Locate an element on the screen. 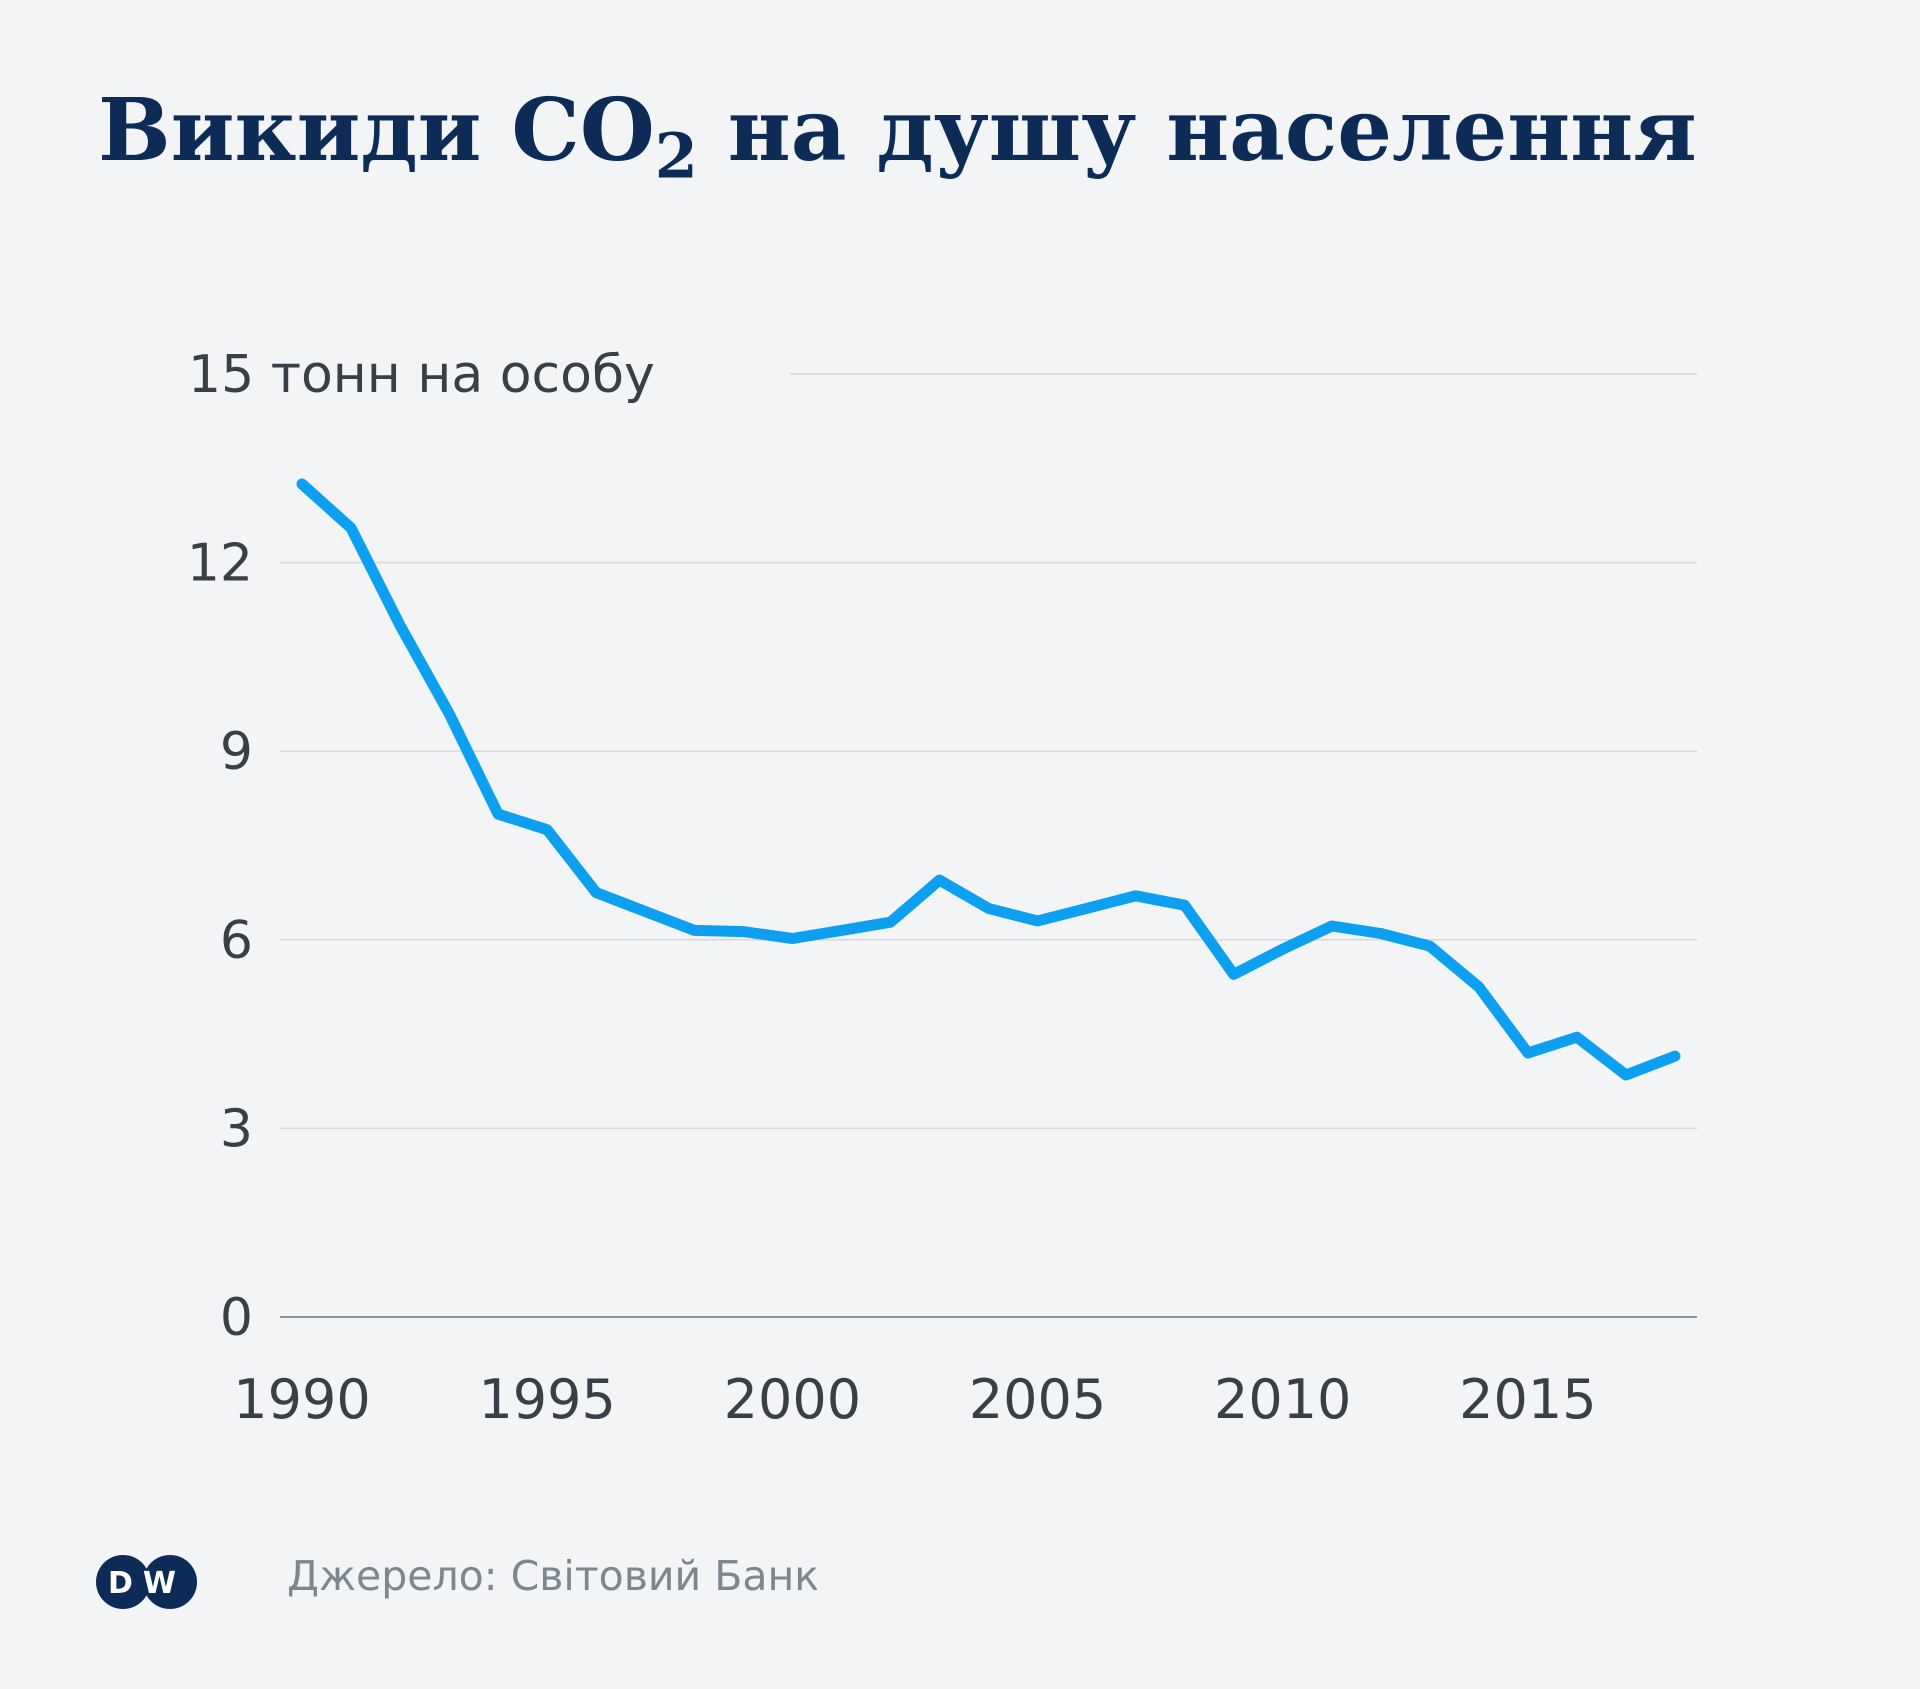  source-note: Джерело: Світовий Банк is located at coordinates (553, 1576).